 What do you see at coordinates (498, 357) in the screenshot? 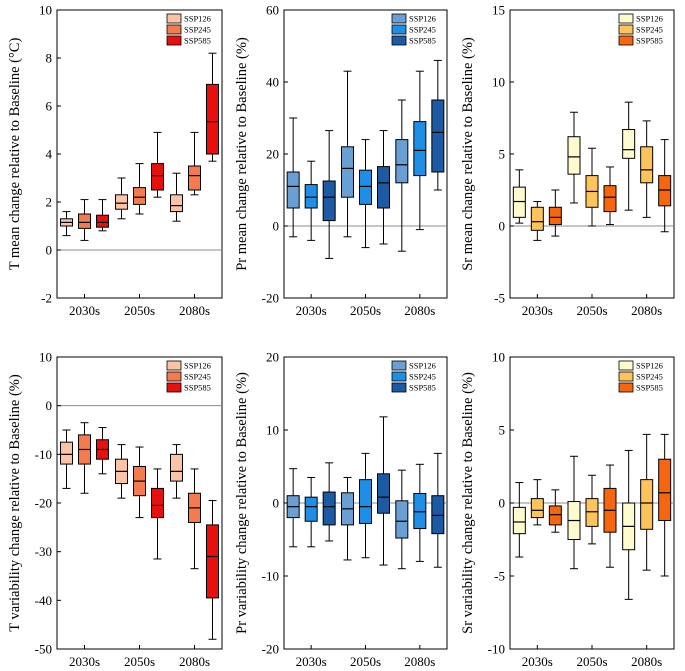
I see `y-tick-label: 10` at bounding box center [498, 357].